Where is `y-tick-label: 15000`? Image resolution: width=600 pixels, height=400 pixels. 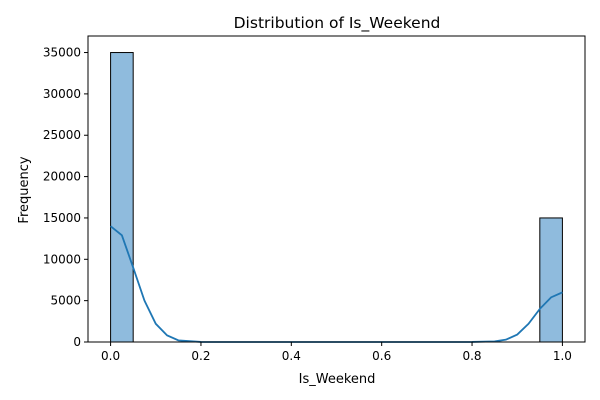
y-tick-label: 15000 is located at coordinates (62, 218).